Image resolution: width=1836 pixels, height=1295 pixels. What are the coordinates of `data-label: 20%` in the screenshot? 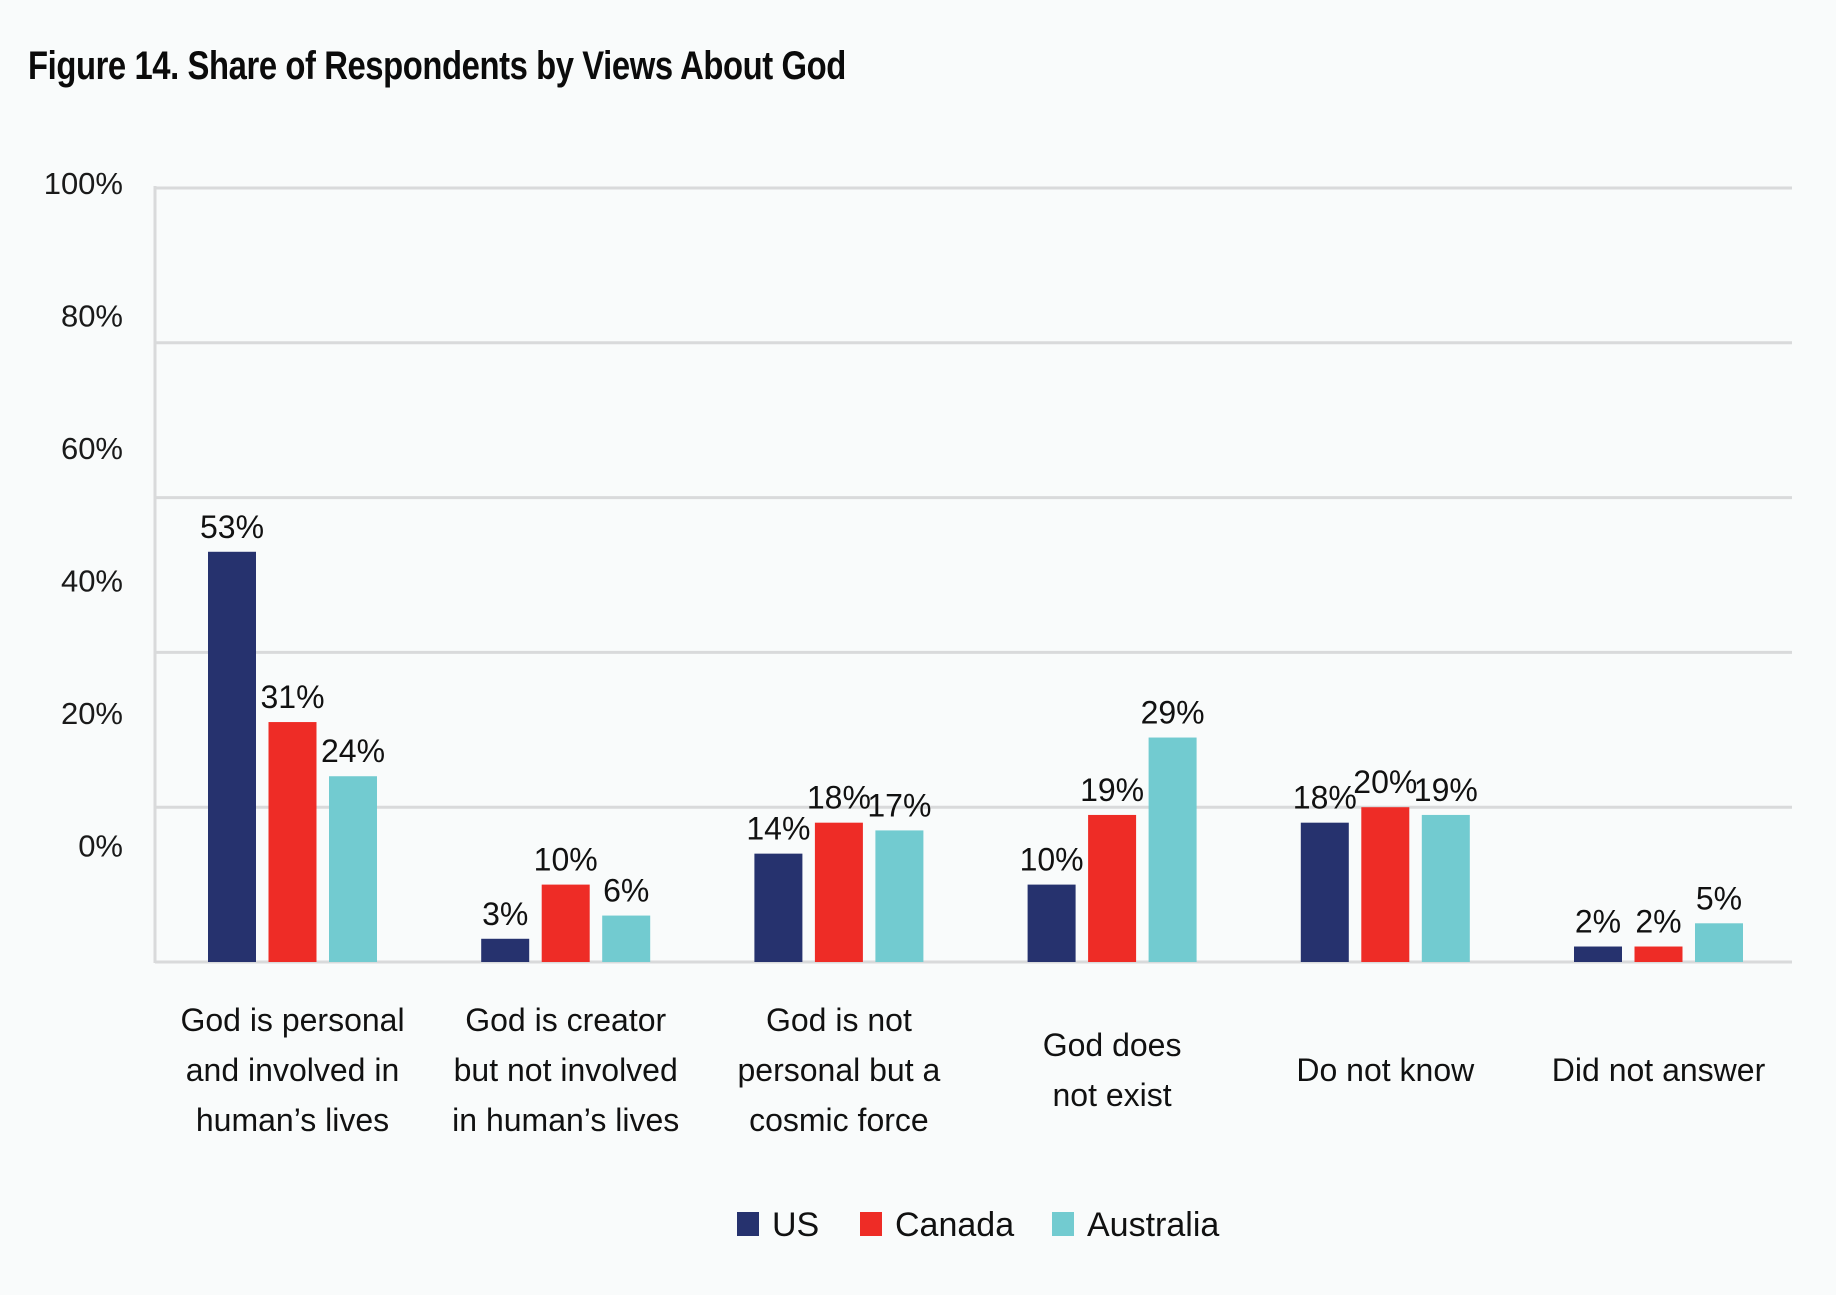 It's located at (1385, 782).